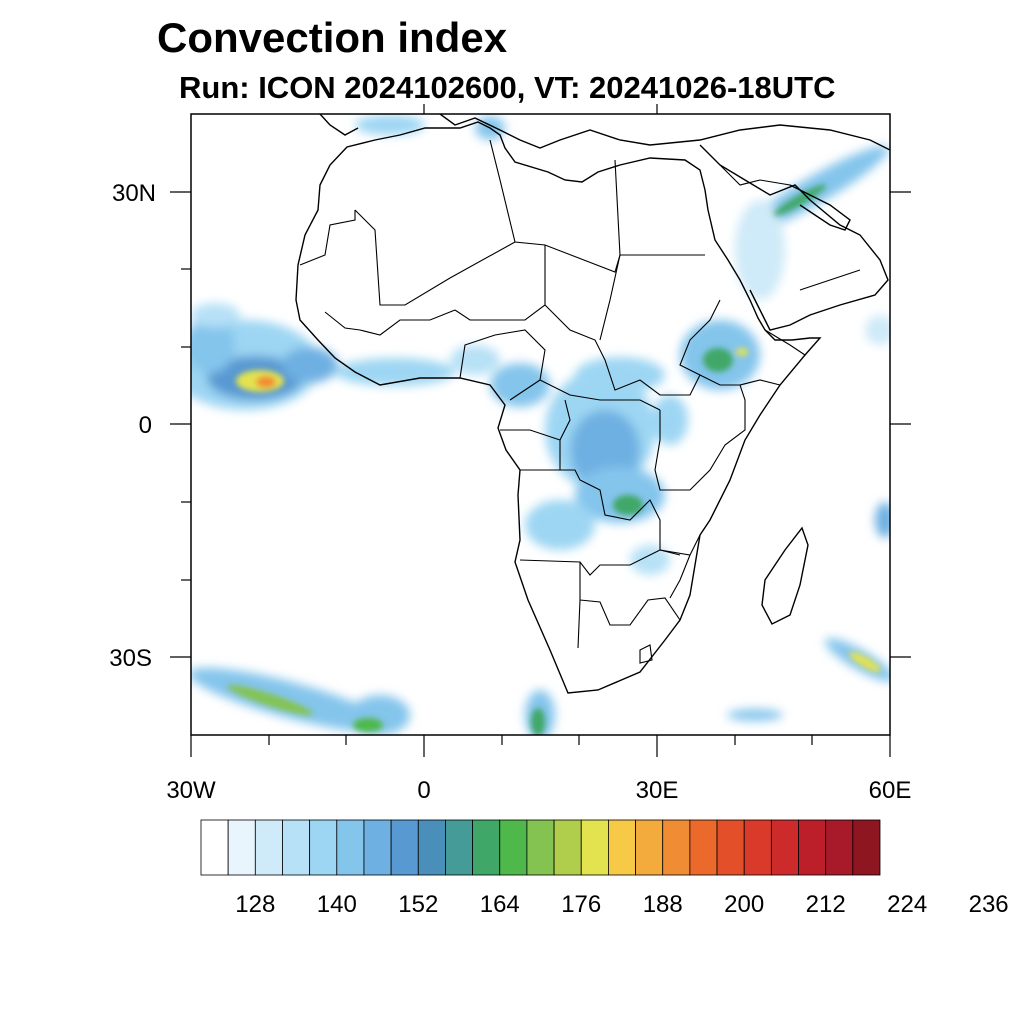 This screenshot has width=1024, height=1024. I want to click on field-ethiopia-peak, so click(742, 352).